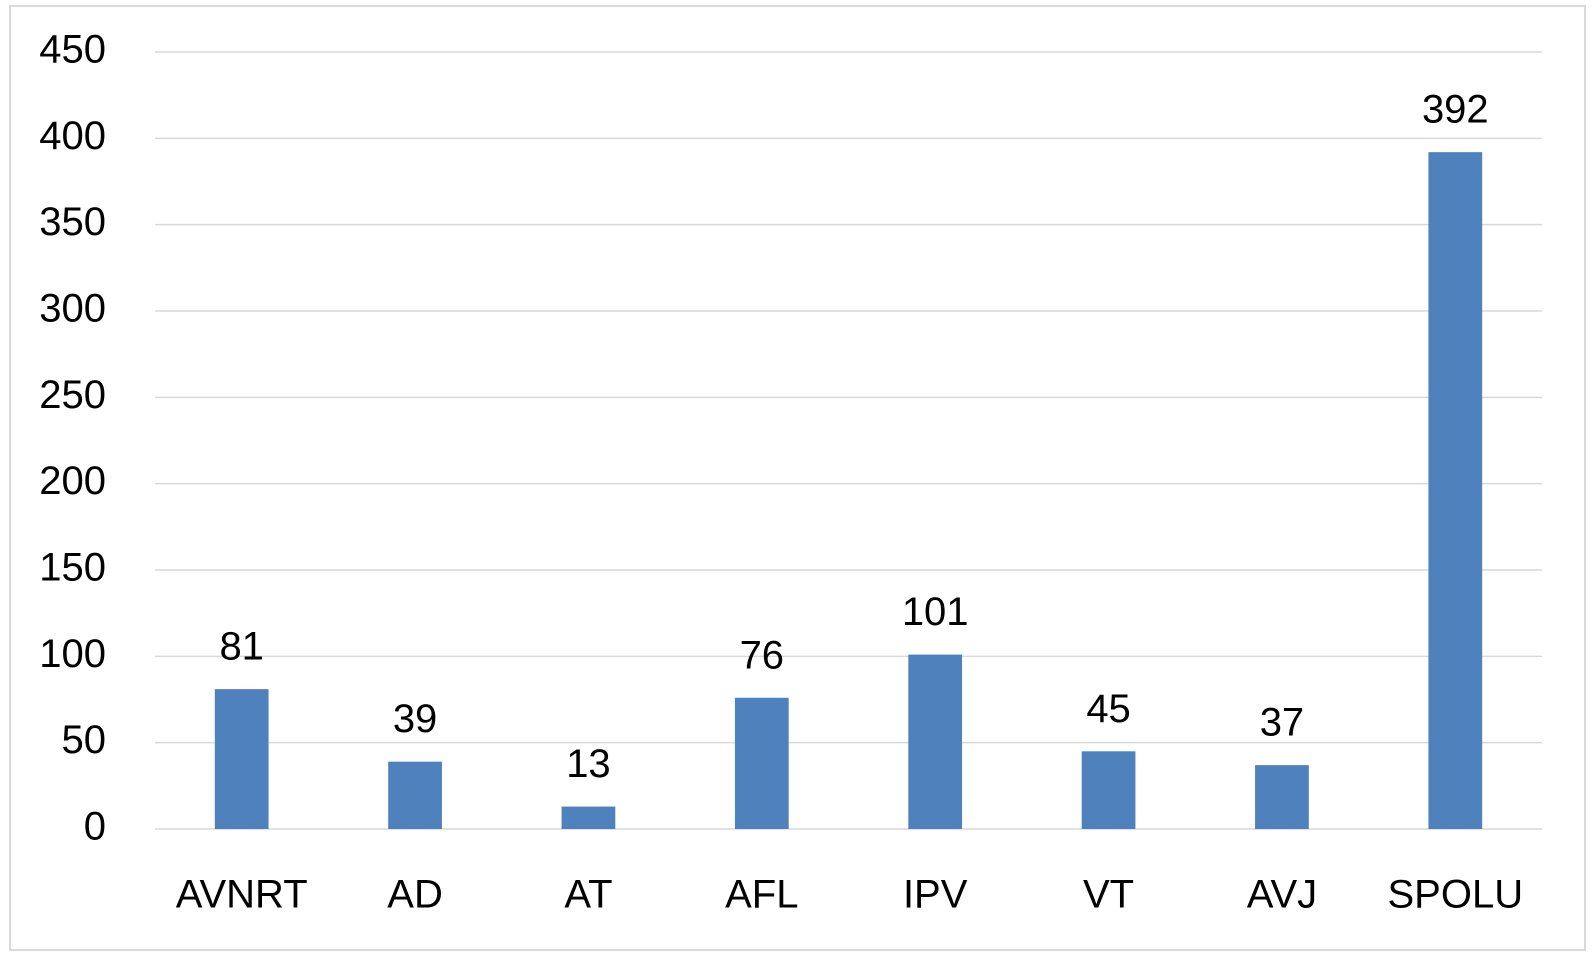 The height and width of the screenshot is (956, 1595). I want to click on x-tick-label: SPOLU, so click(1456, 895).